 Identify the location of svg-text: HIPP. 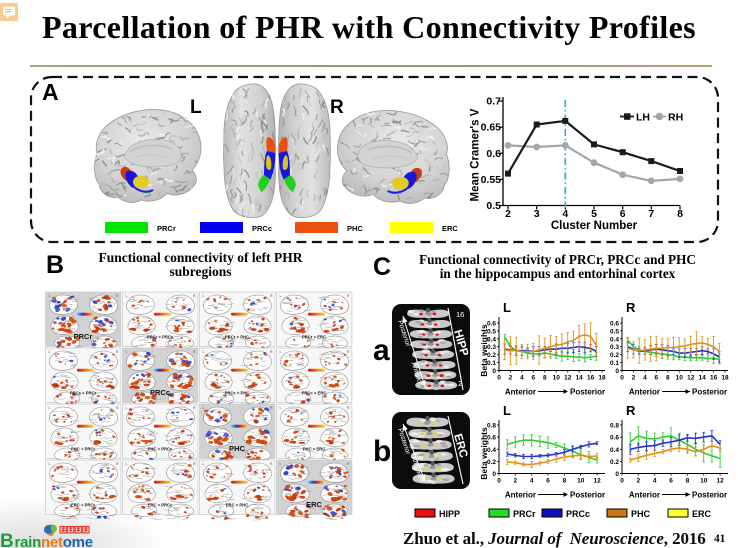
(449, 514).